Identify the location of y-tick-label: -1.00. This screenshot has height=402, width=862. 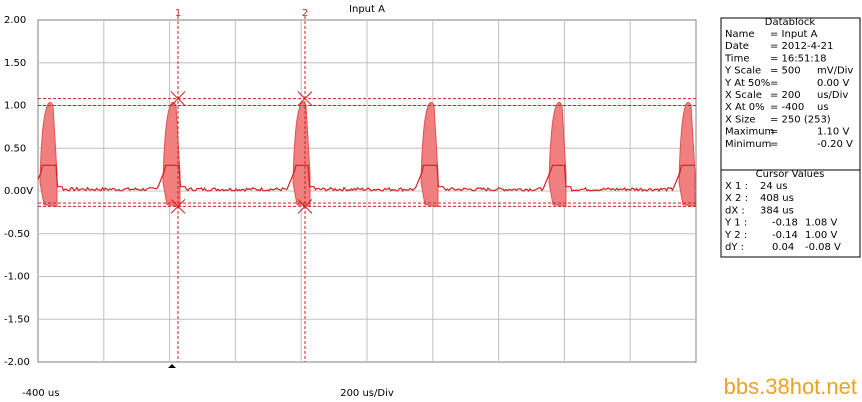
(17, 277).